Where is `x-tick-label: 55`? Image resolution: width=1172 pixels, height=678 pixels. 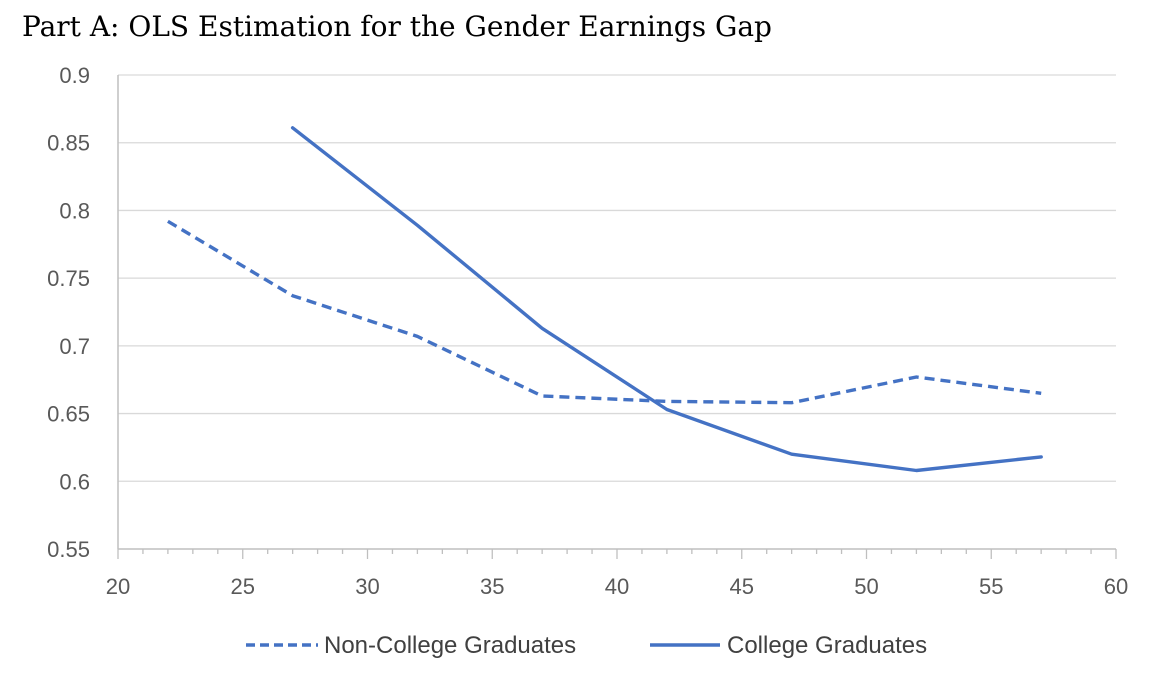
x-tick-label: 55 is located at coordinates (991, 586).